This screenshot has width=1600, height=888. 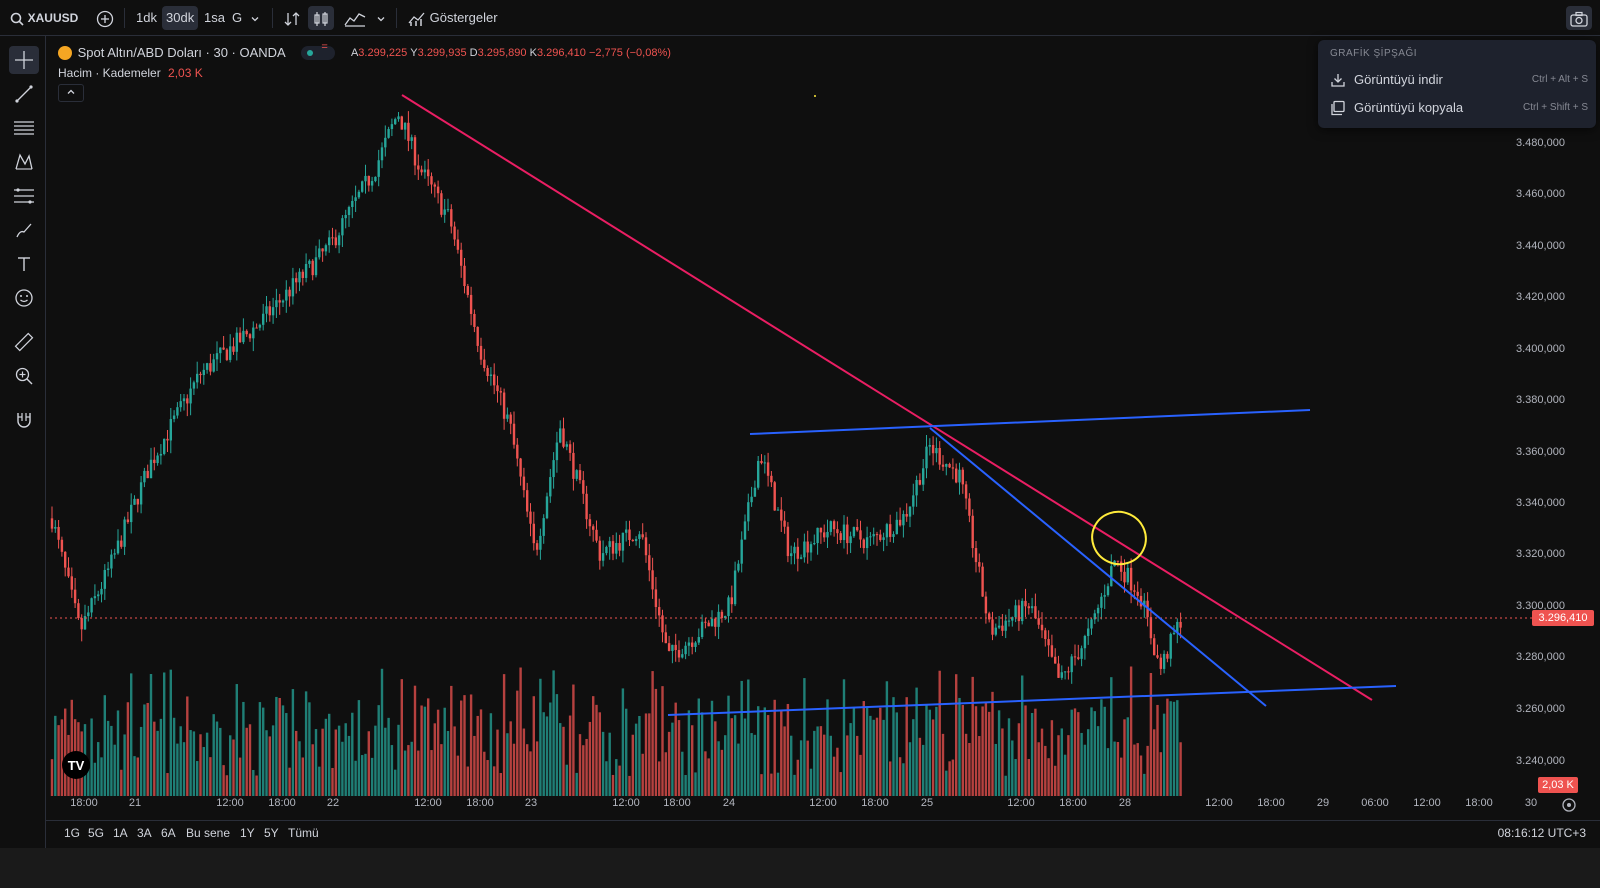 What do you see at coordinates (318, 50) in the screenshot?
I see `market-status-badge: =` at bounding box center [318, 50].